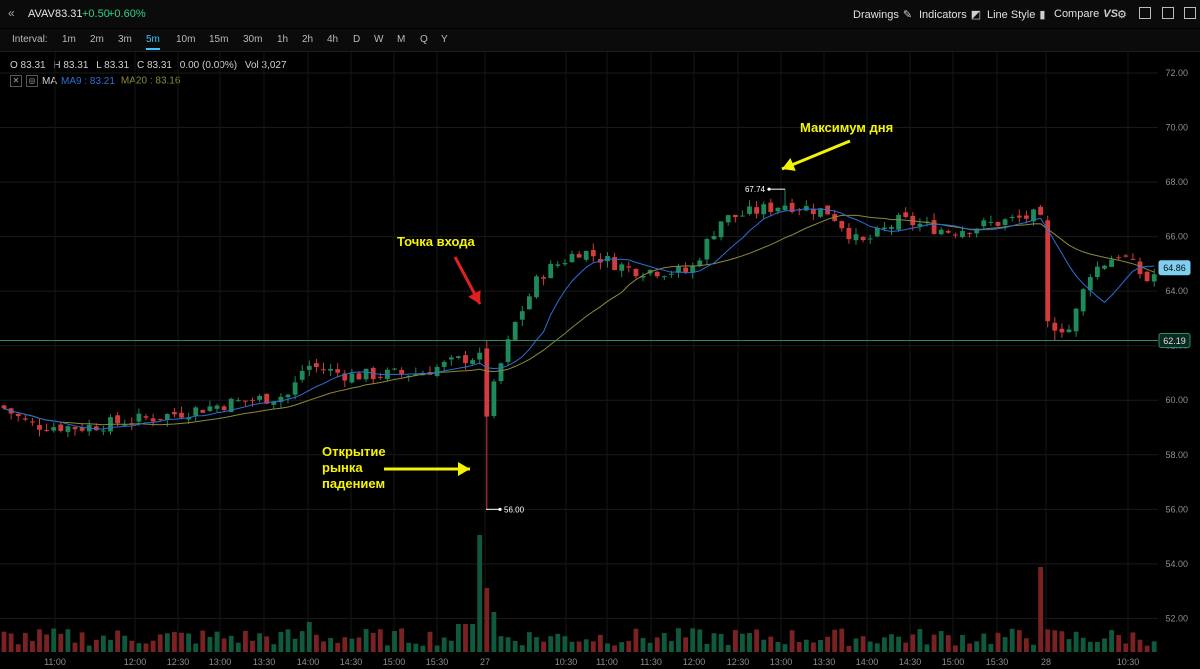  What do you see at coordinates (186, 39) in the screenshot?
I see `interval-10m: 10m` at bounding box center [186, 39].